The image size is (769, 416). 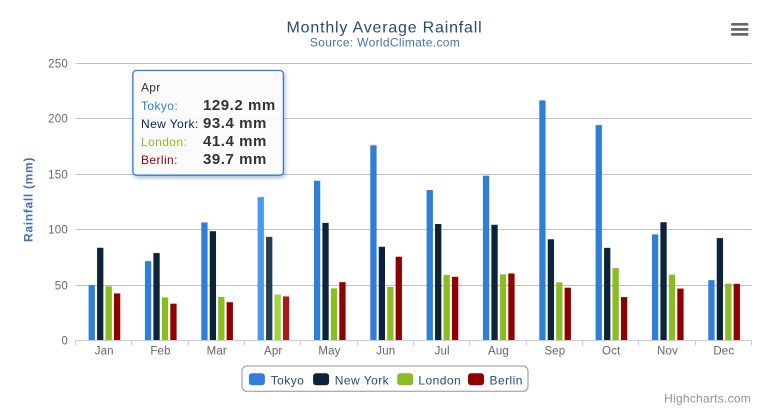 I want to click on svg-text: Jan, so click(x=104, y=352).